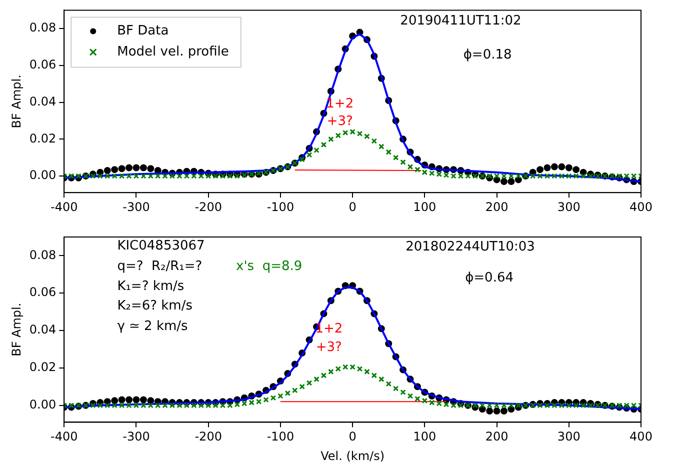  I want to click on legend-label: BF Data, so click(143, 31).